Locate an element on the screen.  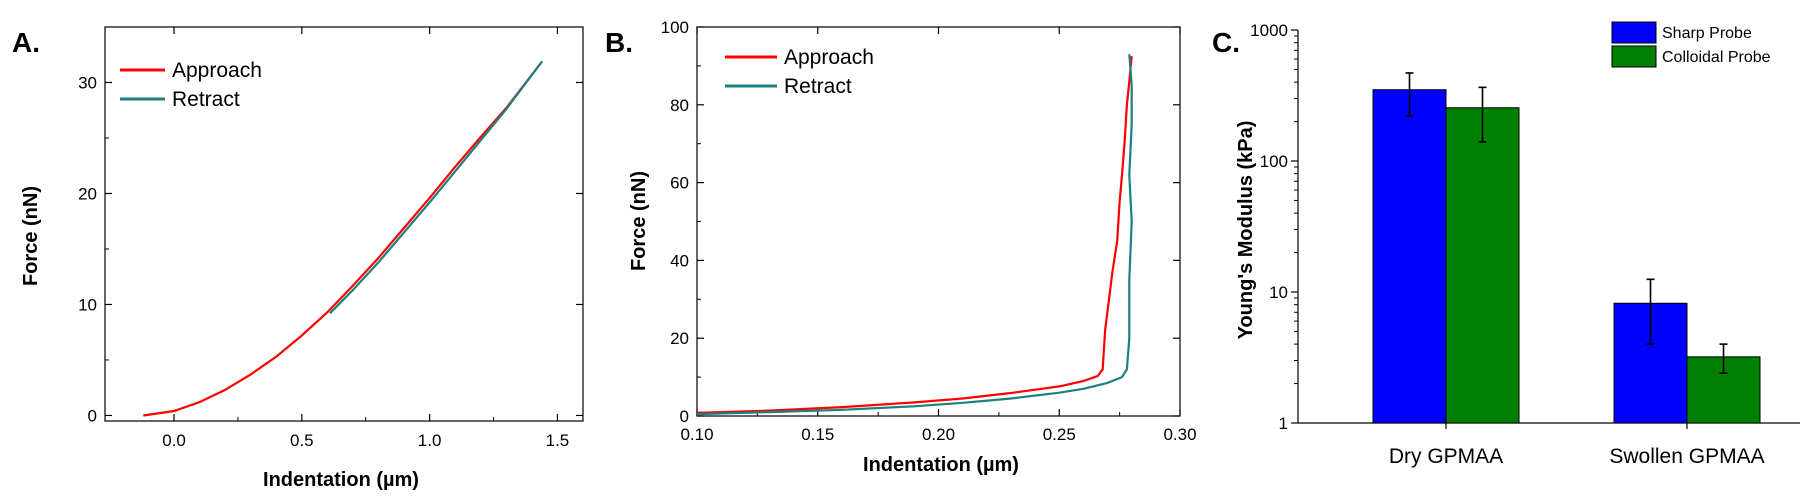
chart-b-ytick-label: 0 is located at coordinates (684, 416).